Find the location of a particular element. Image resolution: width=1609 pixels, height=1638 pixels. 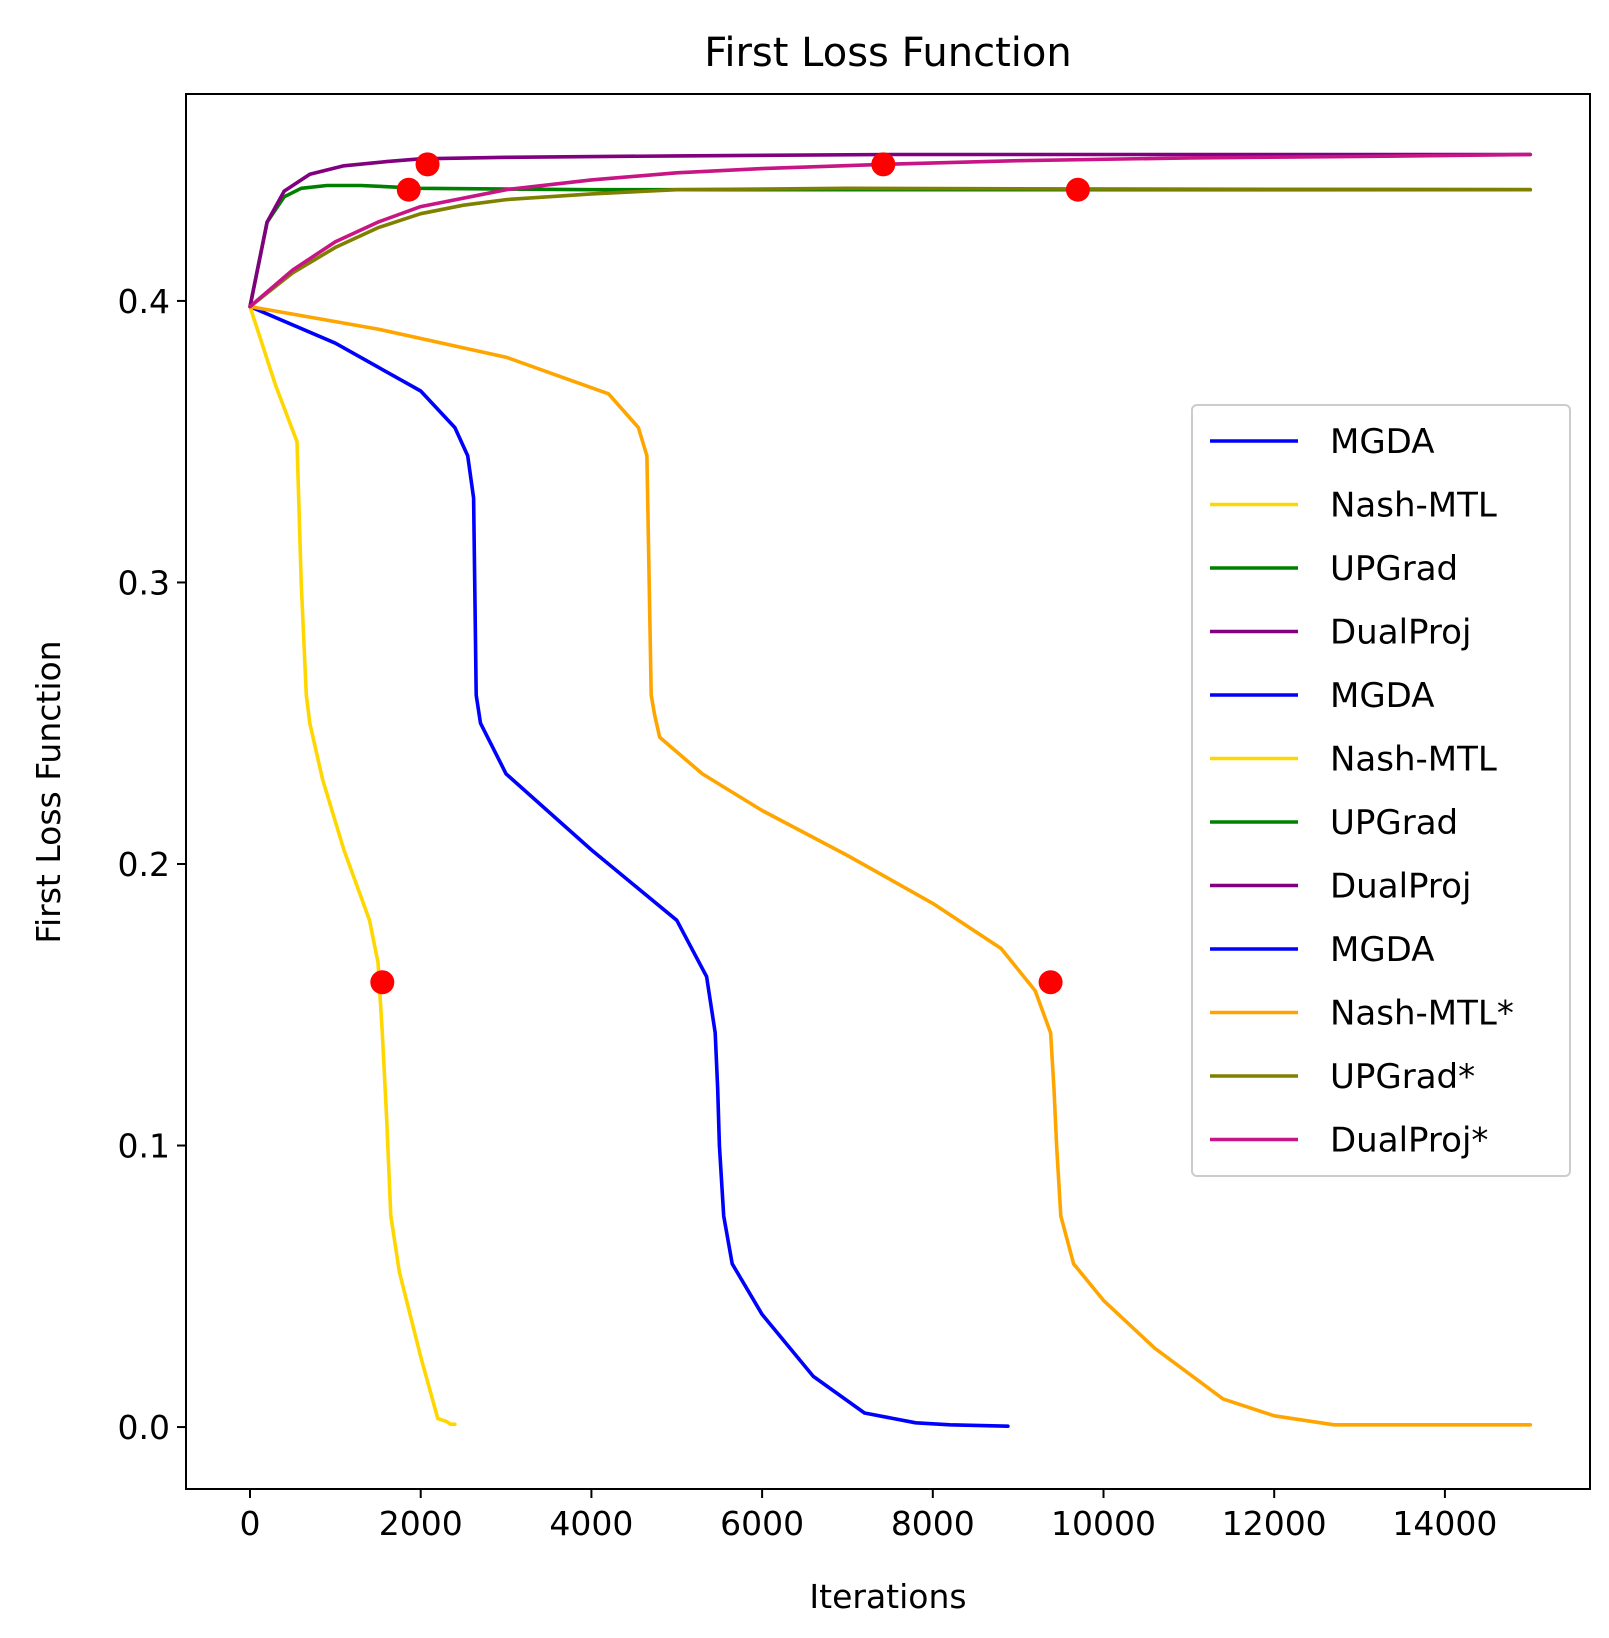

legend-label-6: UPGrad is located at coordinates (1394, 823).